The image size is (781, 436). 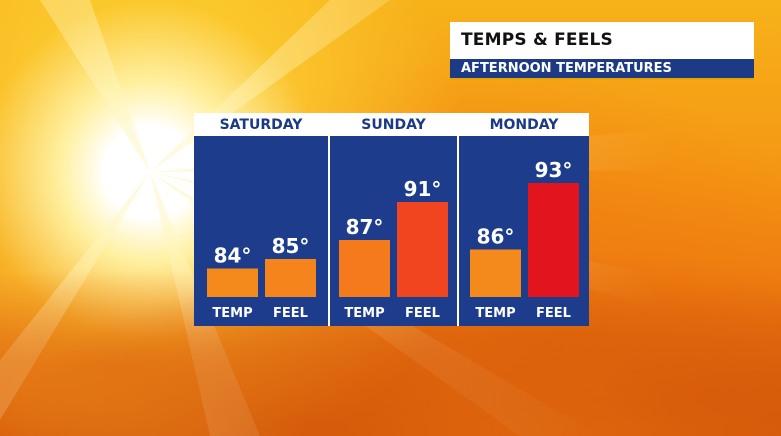 I want to click on bar-monday-temp, so click(x=495, y=273).